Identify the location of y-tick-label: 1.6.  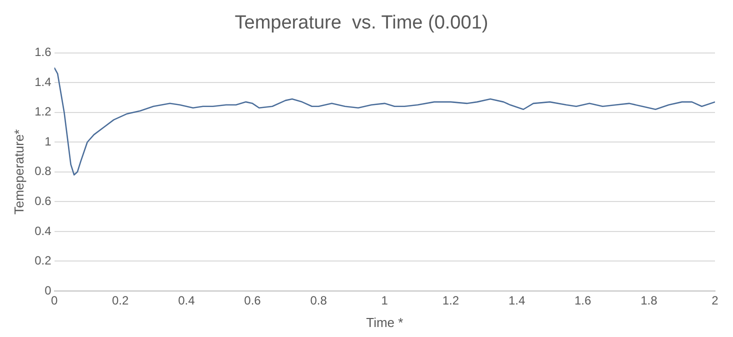
(43, 52).